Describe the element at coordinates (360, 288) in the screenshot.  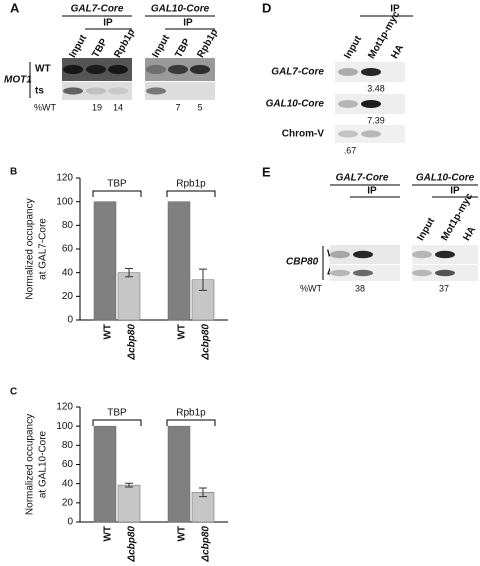
I see `pct-value: 38` at that location.